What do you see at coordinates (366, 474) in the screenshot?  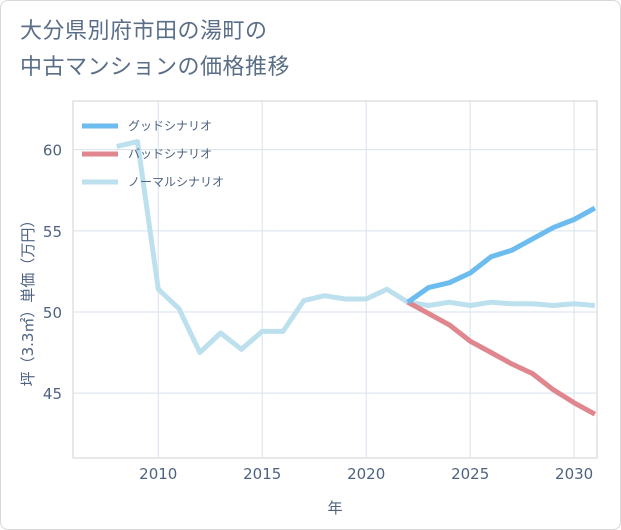 I see `x-tick-label: 2020` at bounding box center [366, 474].